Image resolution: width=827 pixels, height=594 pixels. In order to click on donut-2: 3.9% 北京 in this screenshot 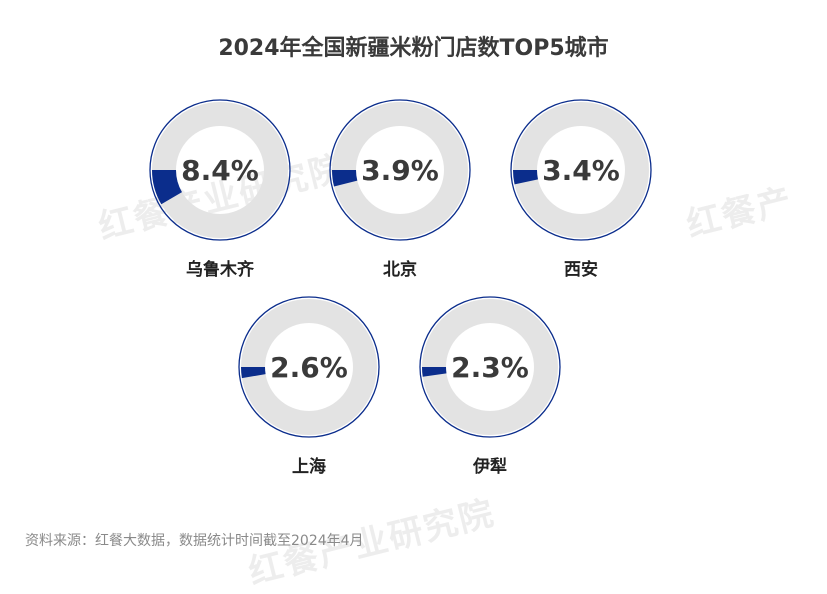, I will do `click(400, 189)`.